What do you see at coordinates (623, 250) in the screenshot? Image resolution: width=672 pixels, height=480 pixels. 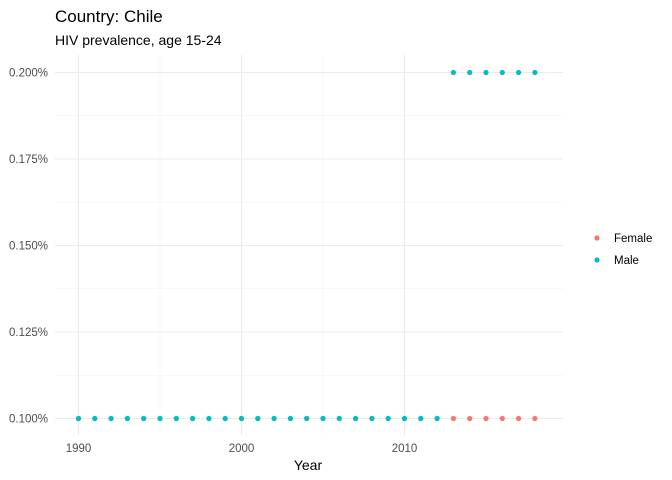 I see `legend: Female Male` at bounding box center [623, 250].